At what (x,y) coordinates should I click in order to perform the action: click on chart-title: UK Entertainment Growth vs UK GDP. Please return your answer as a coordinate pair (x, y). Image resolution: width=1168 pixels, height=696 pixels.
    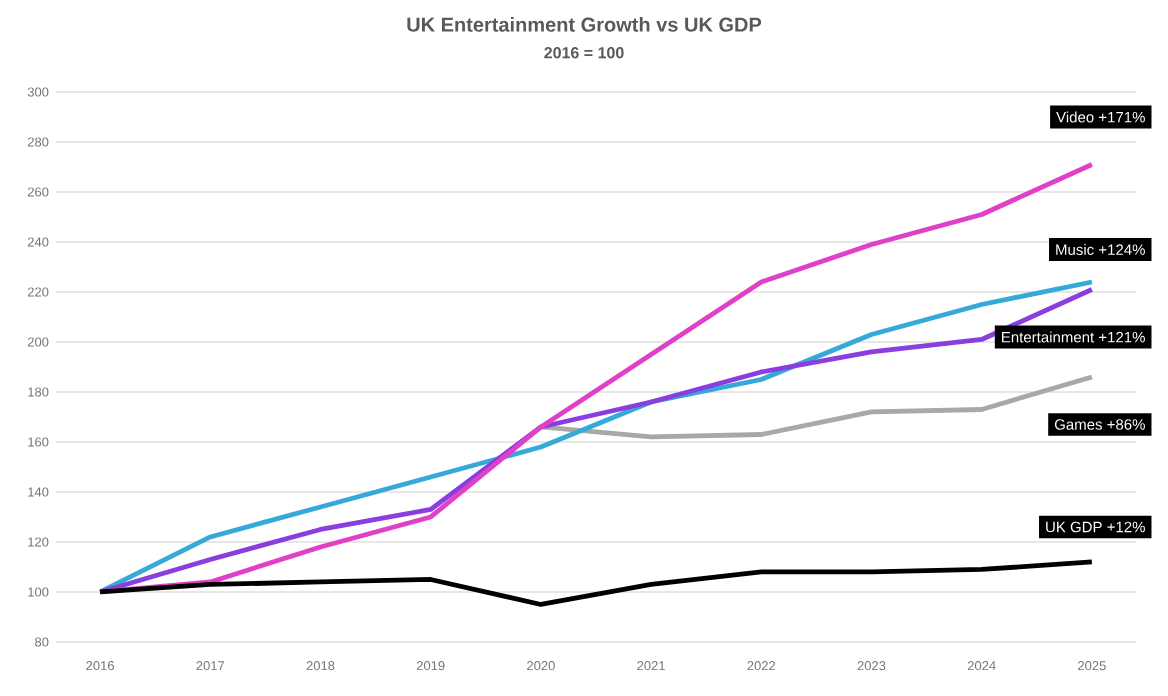
    Looking at the image, I should click on (584, 24).